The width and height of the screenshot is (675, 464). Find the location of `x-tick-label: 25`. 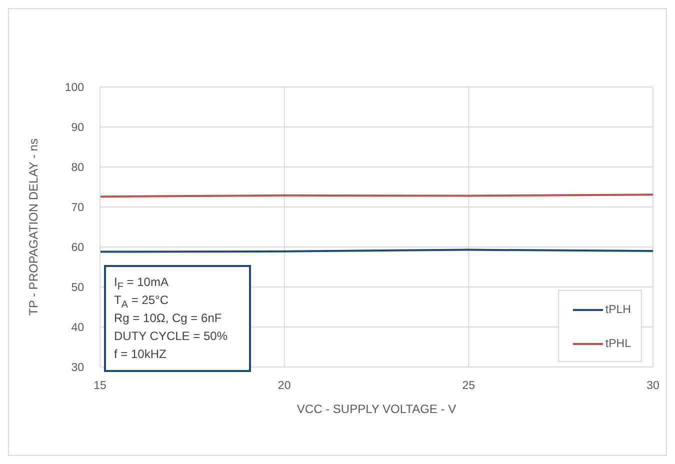

x-tick-label: 25 is located at coordinates (469, 386).